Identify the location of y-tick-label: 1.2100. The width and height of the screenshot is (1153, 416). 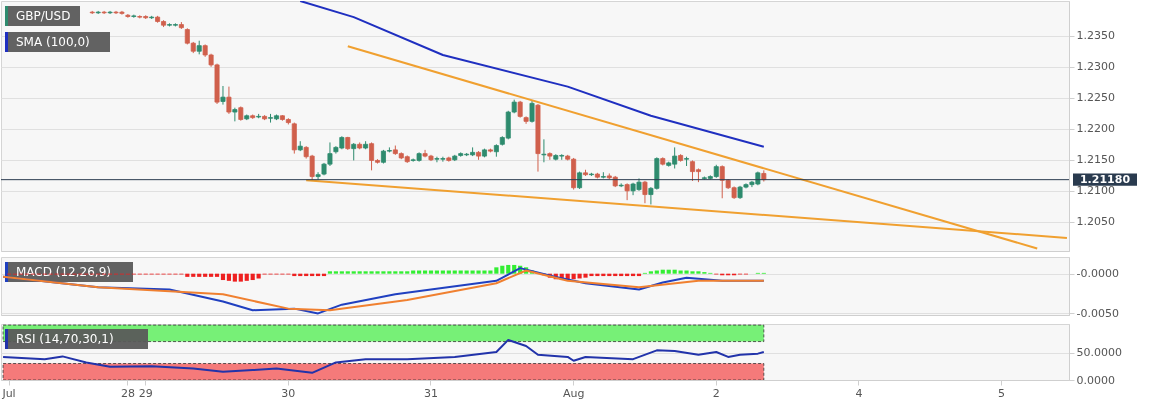
(1095, 191).